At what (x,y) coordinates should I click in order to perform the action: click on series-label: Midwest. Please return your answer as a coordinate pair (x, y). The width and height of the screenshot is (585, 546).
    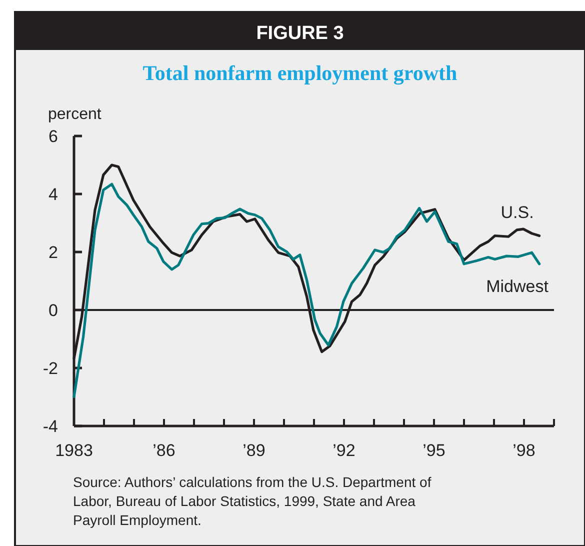
    Looking at the image, I should click on (517, 286).